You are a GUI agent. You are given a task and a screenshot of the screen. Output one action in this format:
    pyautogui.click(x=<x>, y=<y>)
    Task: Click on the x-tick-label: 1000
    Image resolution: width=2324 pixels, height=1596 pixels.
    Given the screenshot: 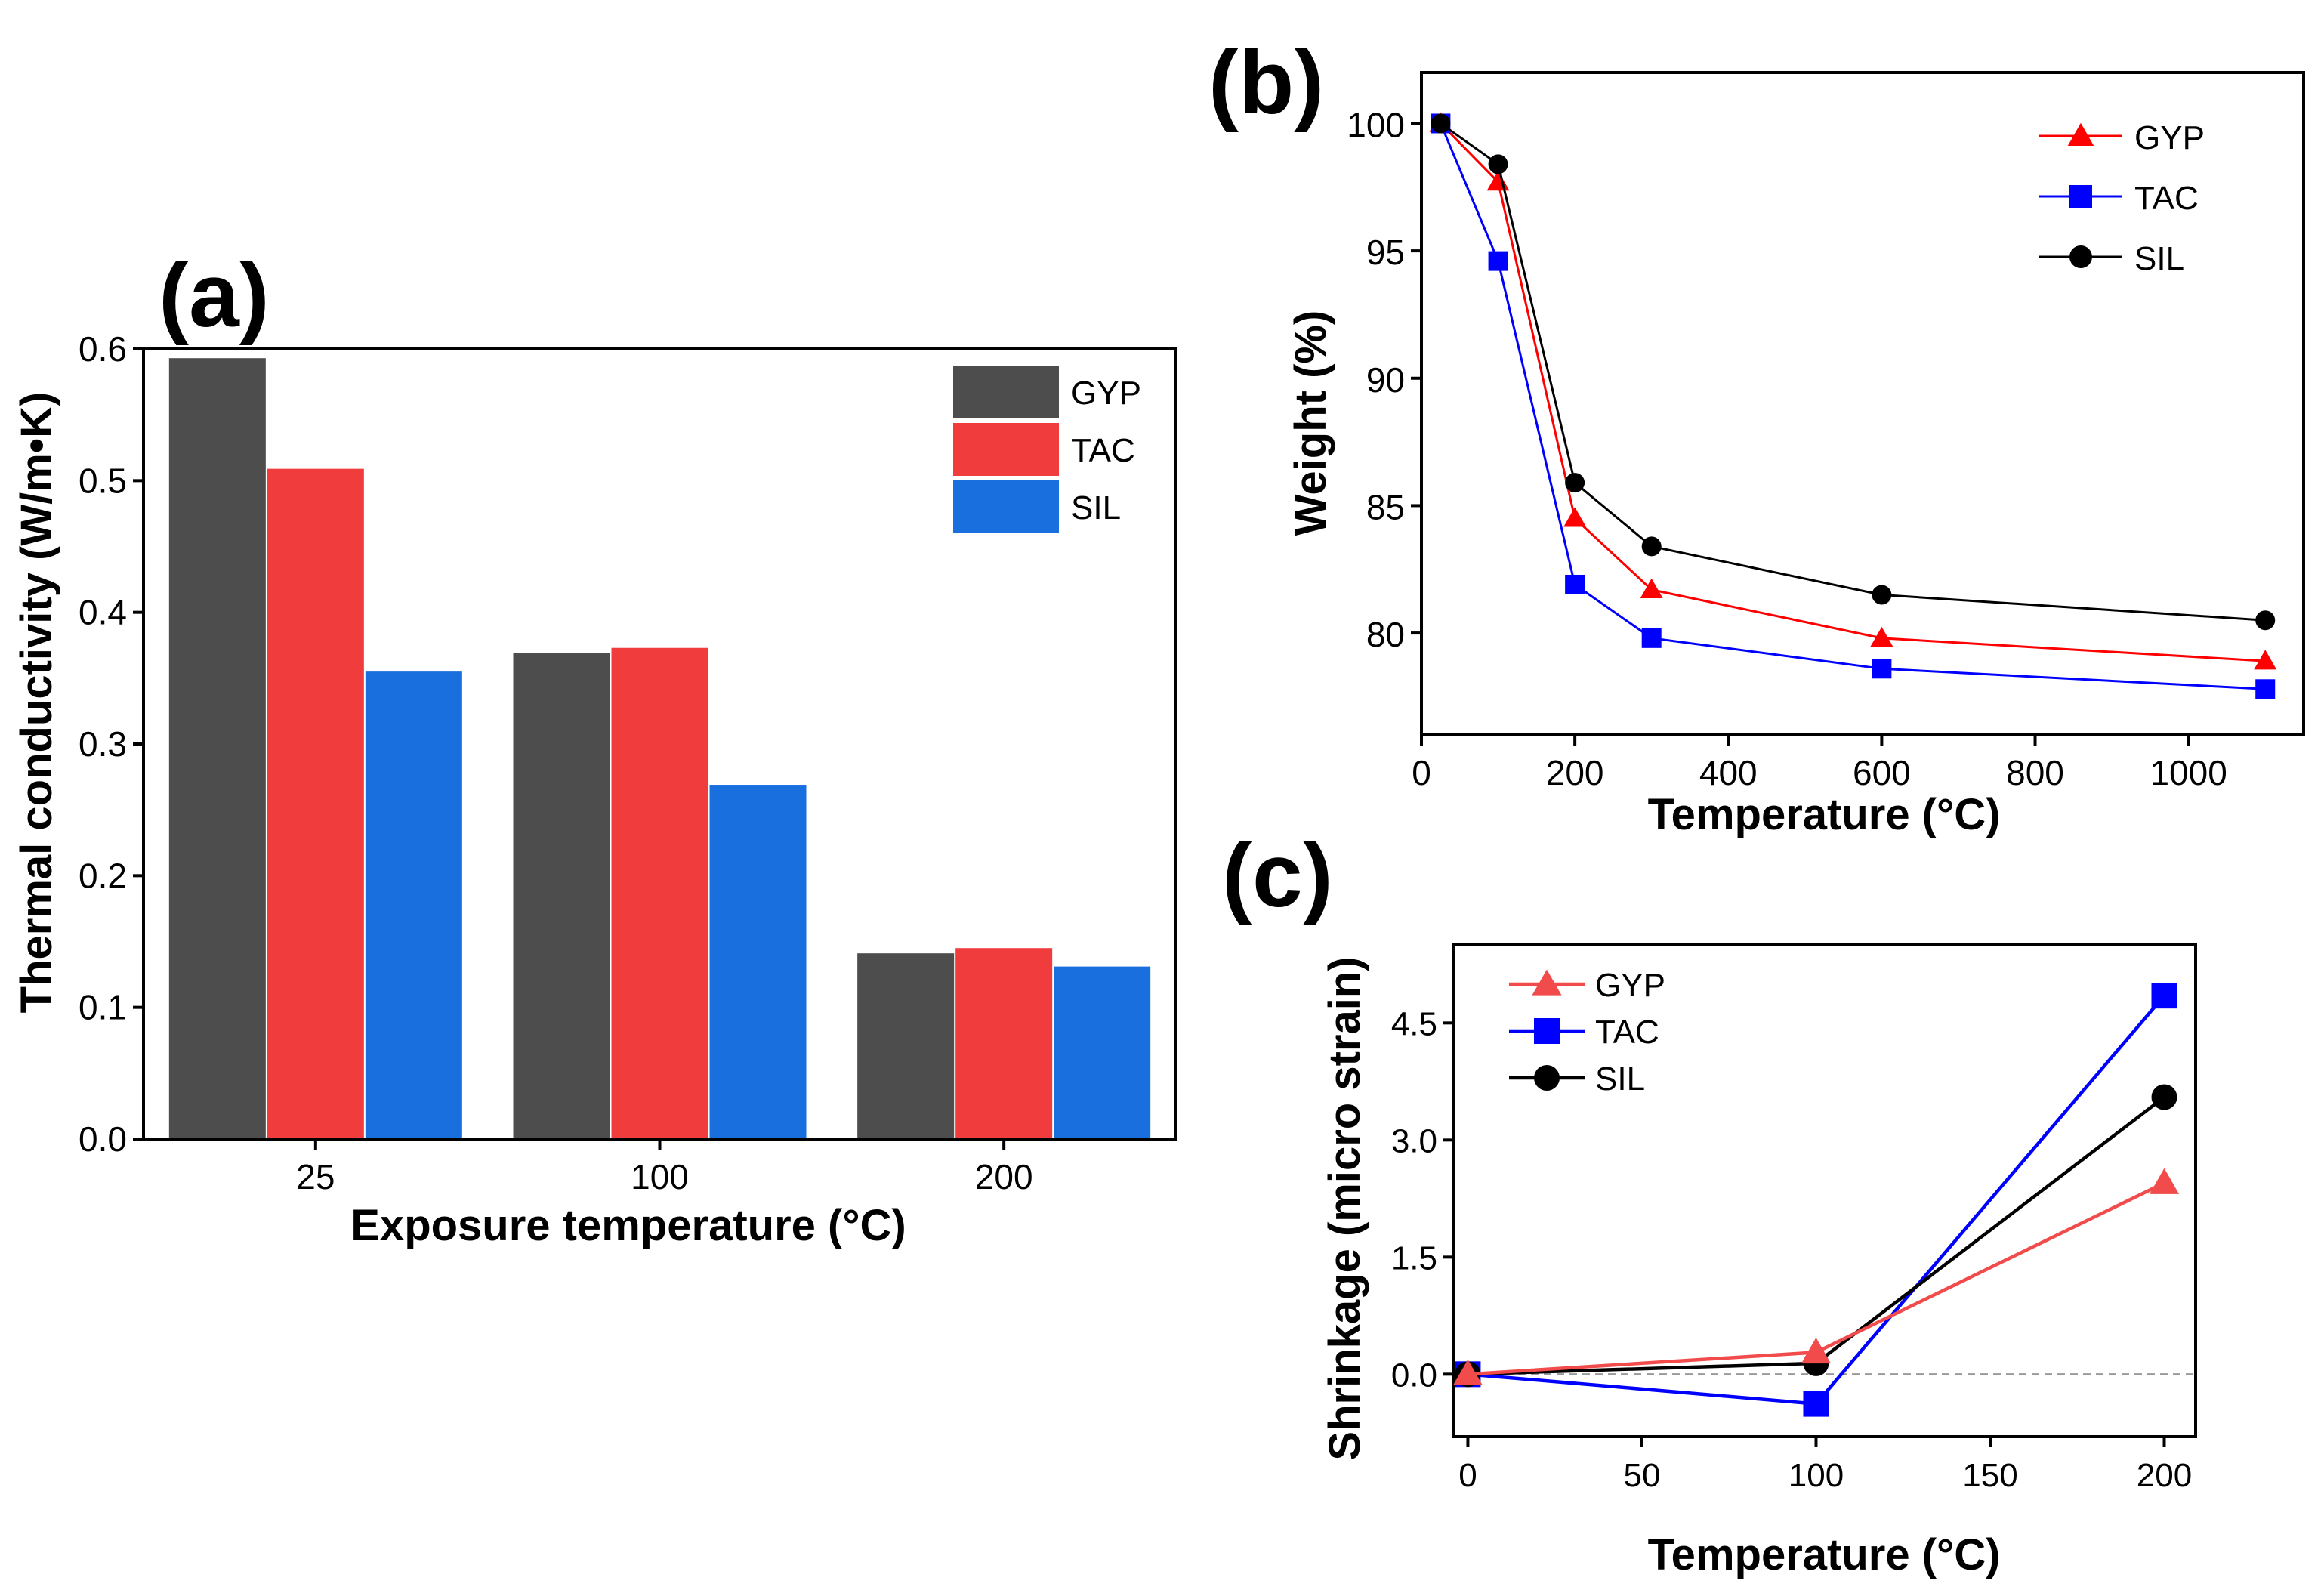 What is the action you would take?
    pyautogui.click(x=2188, y=772)
    